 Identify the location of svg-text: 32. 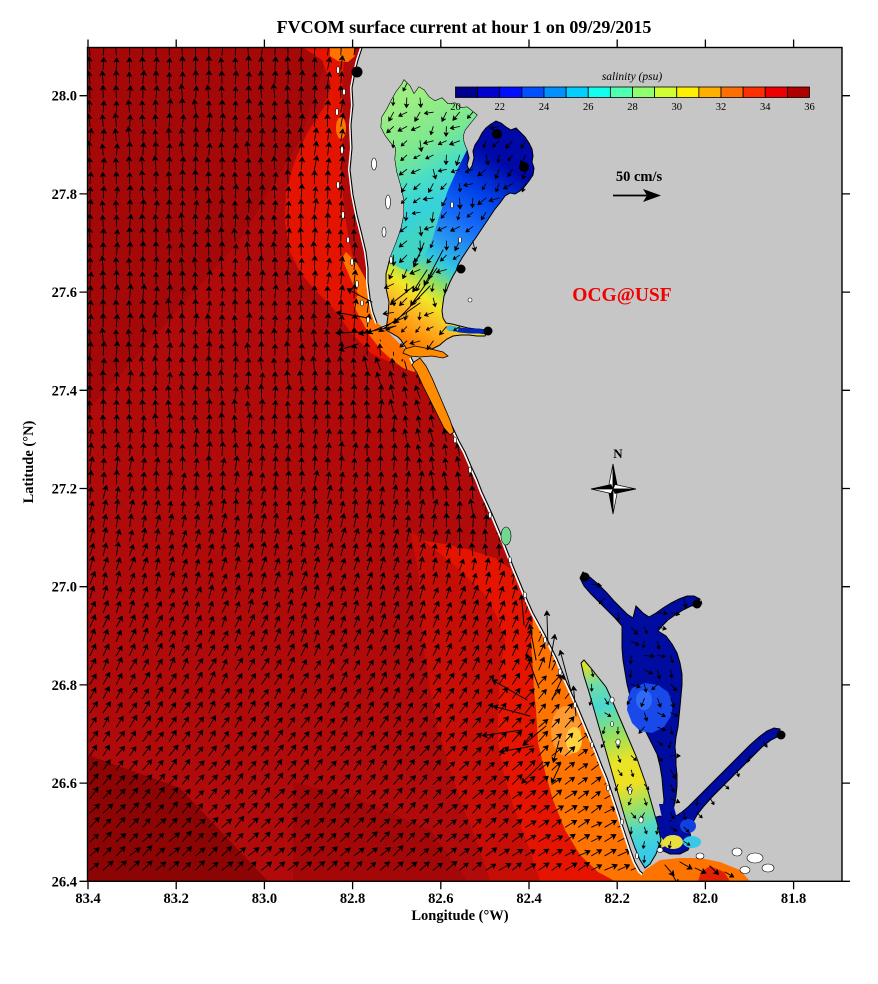
(721, 107).